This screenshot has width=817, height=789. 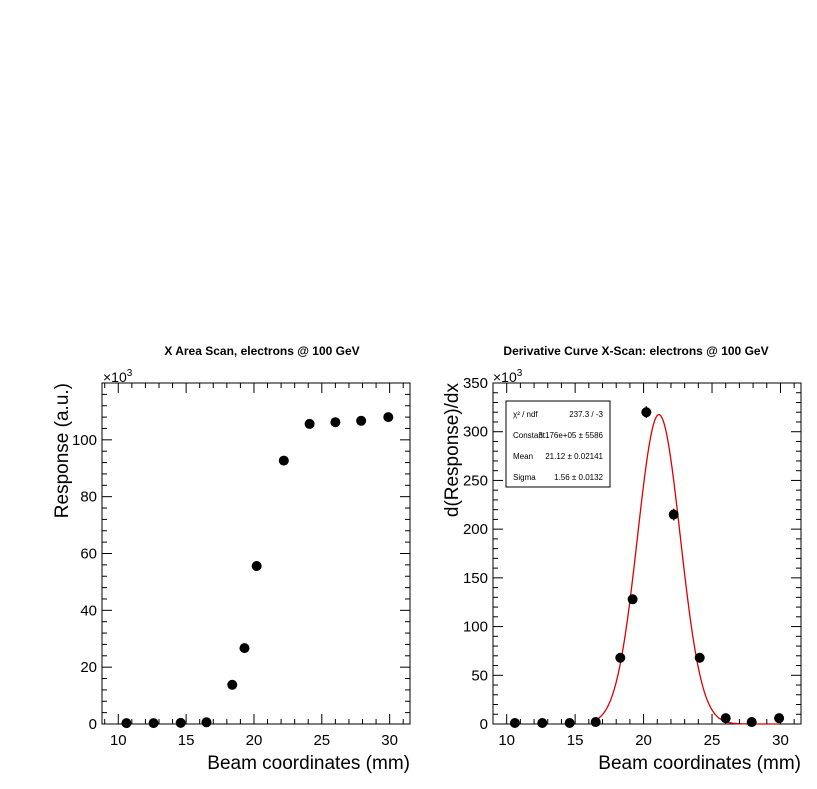 What do you see at coordinates (88, 610) in the screenshot?
I see `y-tick-label: 40` at bounding box center [88, 610].